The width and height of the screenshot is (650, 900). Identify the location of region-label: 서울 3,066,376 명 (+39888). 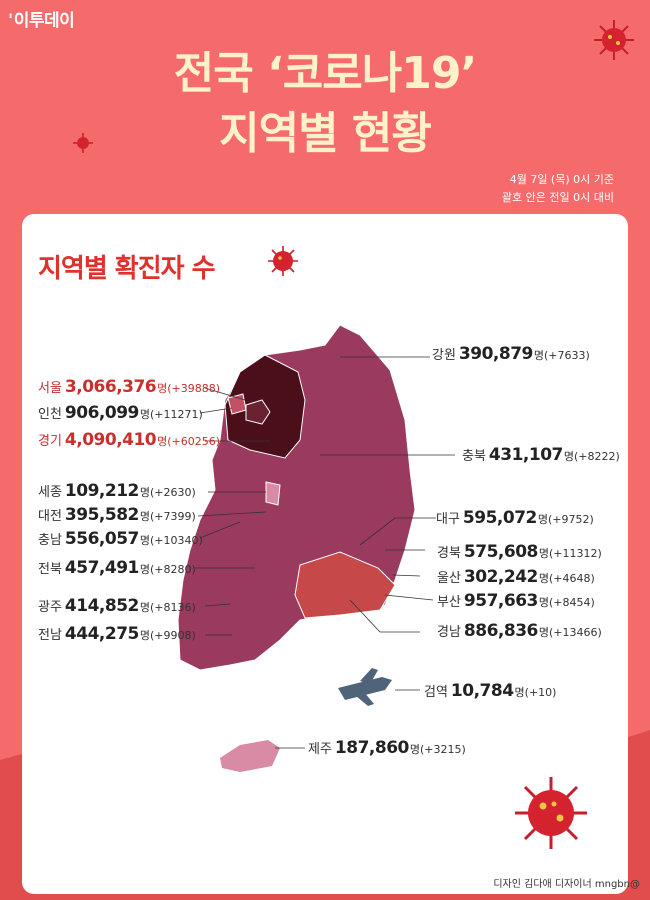
(129, 387).